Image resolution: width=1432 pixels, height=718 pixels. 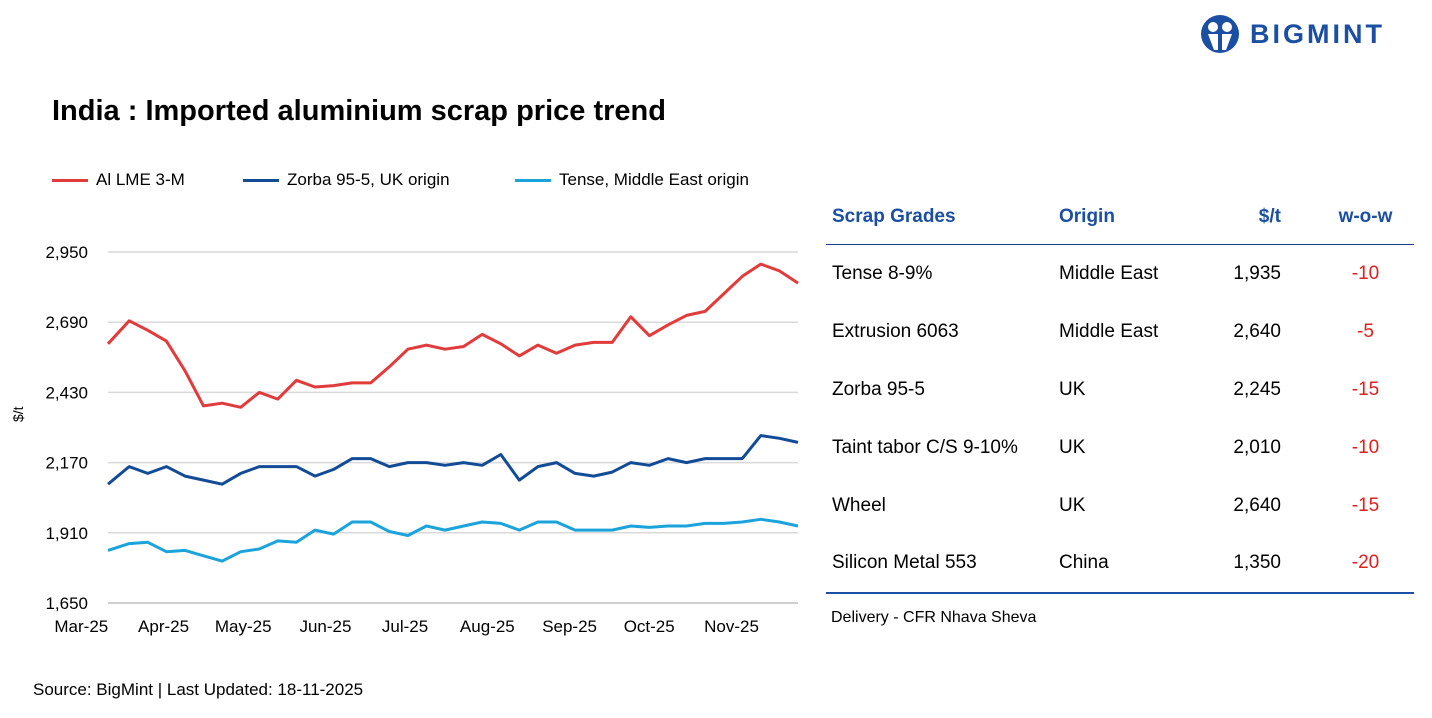 What do you see at coordinates (243, 626) in the screenshot?
I see `x-tick-label: May-25` at bounding box center [243, 626].